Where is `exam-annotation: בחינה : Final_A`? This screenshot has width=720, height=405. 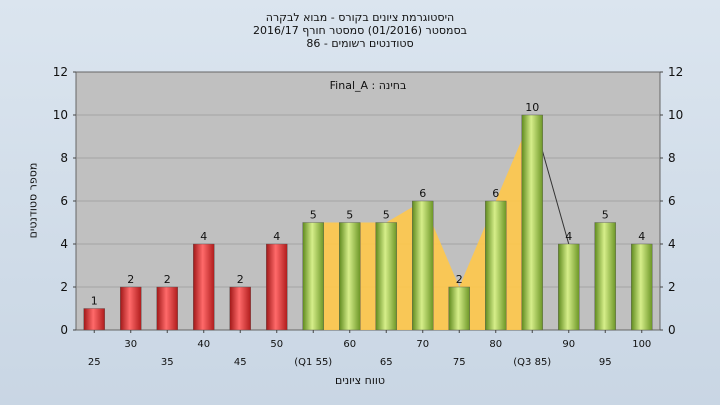 exam-annotation: בחינה : Final_A is located at coordinates (368, 85).